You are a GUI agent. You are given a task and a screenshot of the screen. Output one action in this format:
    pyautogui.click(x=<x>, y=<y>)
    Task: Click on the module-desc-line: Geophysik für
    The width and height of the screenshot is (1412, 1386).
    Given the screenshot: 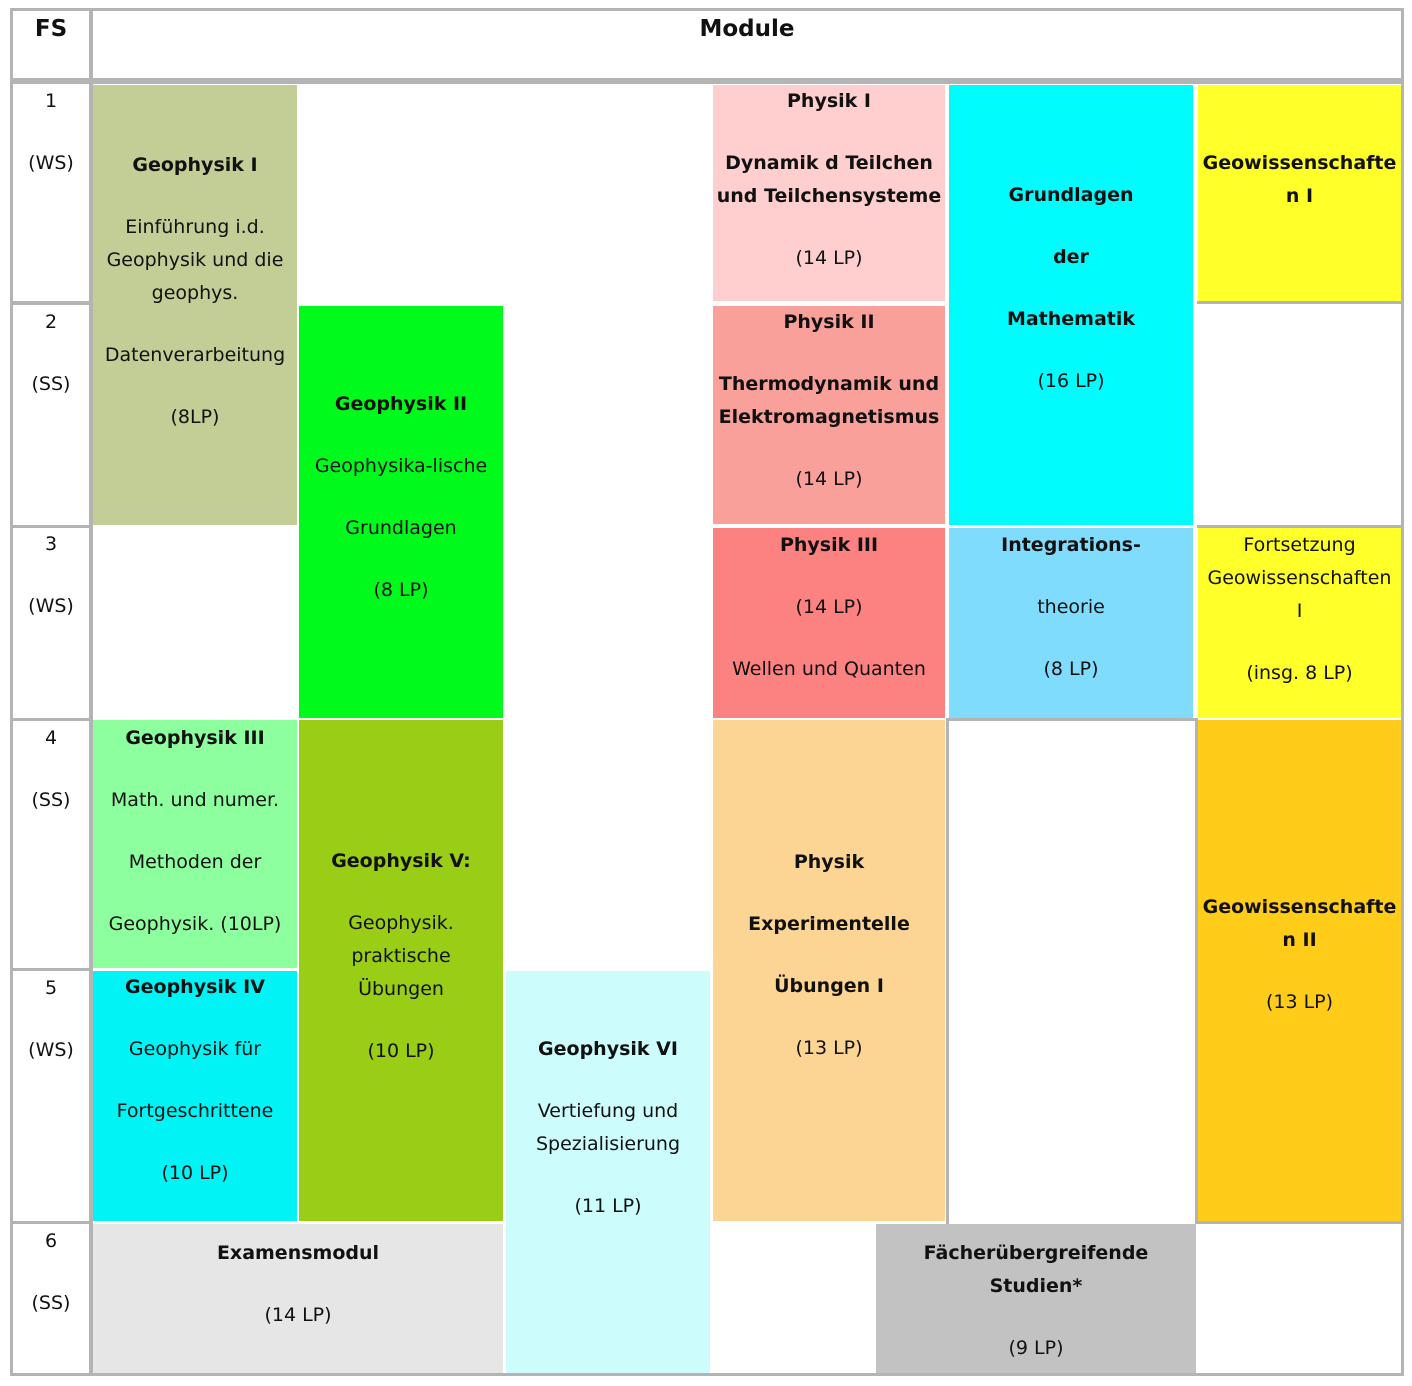 What is the action you would take?
    pyautogui.click(x=195, y=1049)
    